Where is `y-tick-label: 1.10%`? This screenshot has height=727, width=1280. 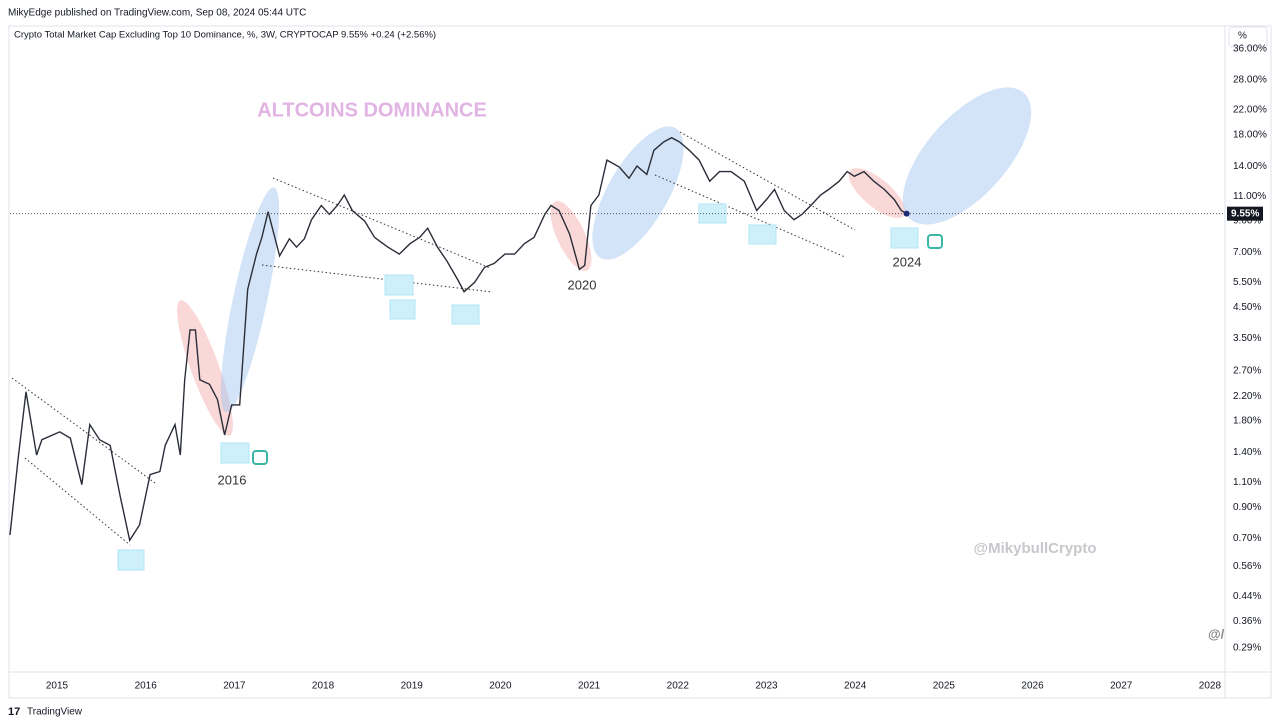 y-tick-label: 1.10% is located at coordinates (1247, 482).